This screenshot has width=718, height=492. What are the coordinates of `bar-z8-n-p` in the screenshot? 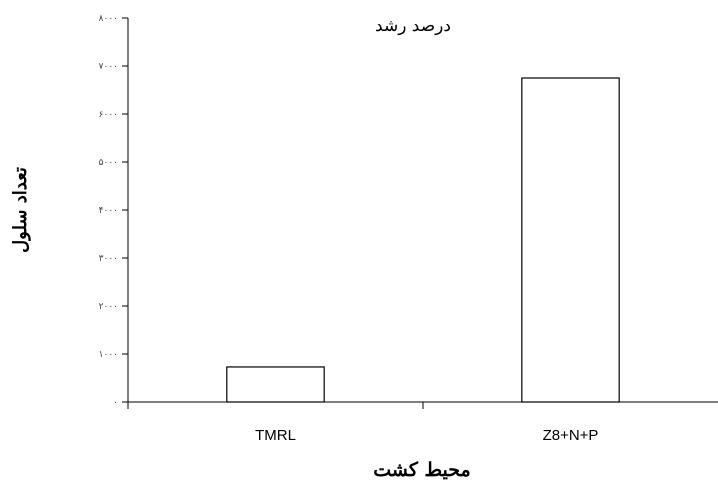 It's located at (570, 240).